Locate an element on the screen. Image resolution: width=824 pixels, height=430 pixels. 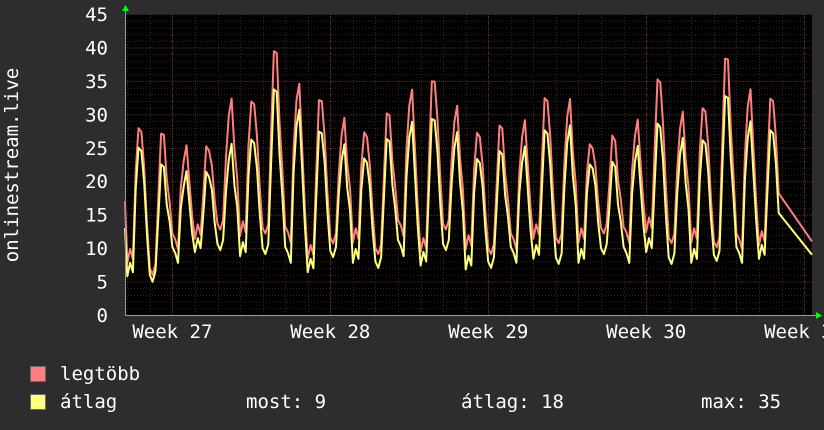
stat-current-value: 9 is located at coordinates (320, 402).